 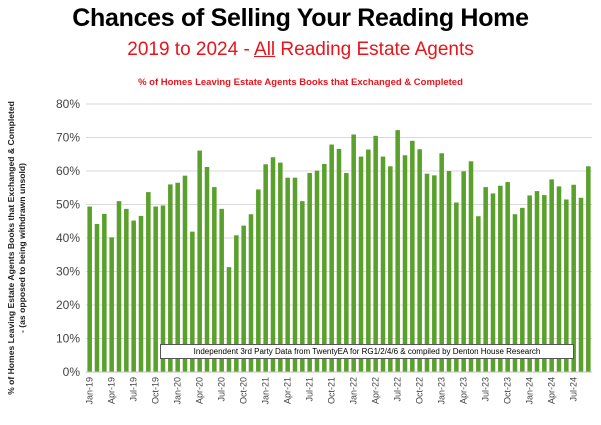 What do you see at coordinates (178, 391) in the screenshot?
I see `x-tick-label: Jan-20` at bounding box center [178, 391].